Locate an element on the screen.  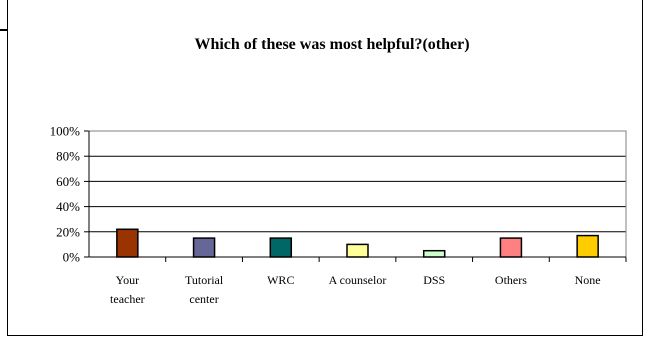
x-label-6-0: None is located at coordinates (588, 280).